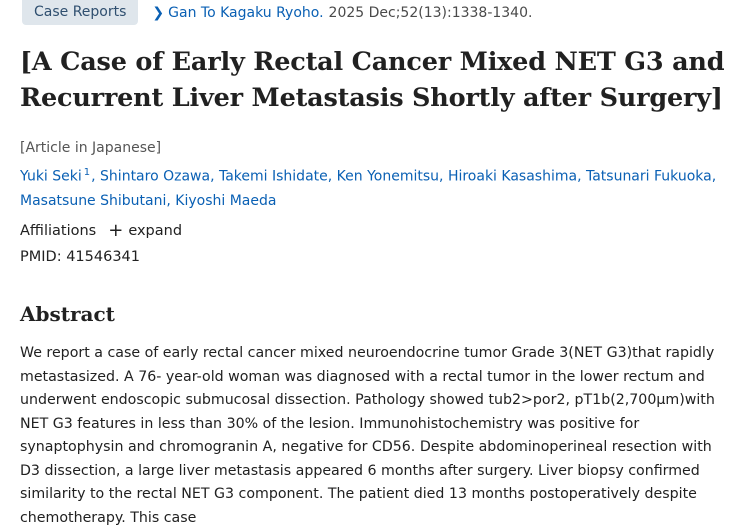 Image resolution: width=750 pixels, height=530 pixels. I want to click on author-link: Shintaro Ozawa, so click(155, 176).